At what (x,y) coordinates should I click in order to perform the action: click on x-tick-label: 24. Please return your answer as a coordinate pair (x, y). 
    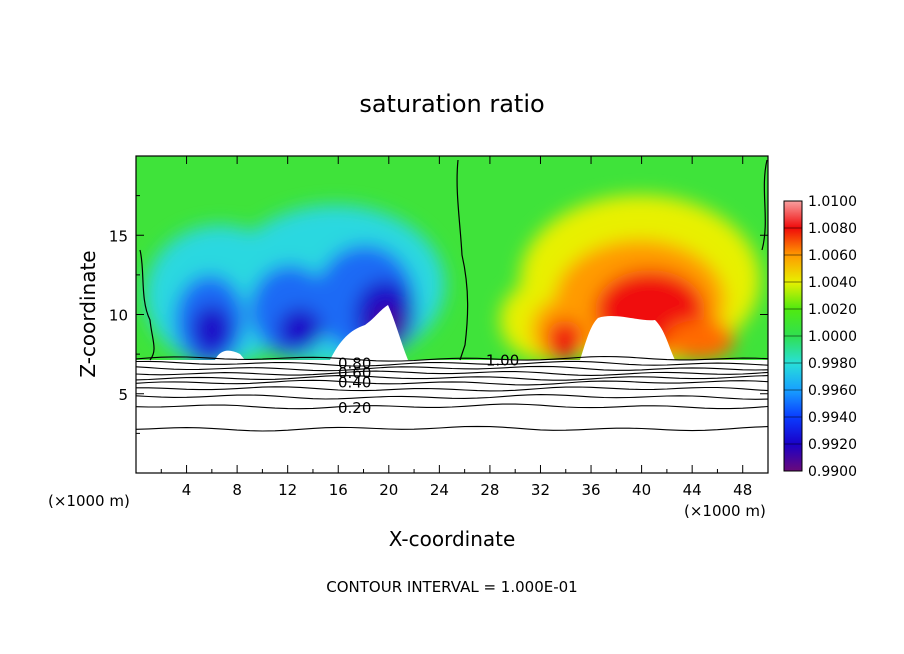
    Looking at the image, I should click on (439, 490).